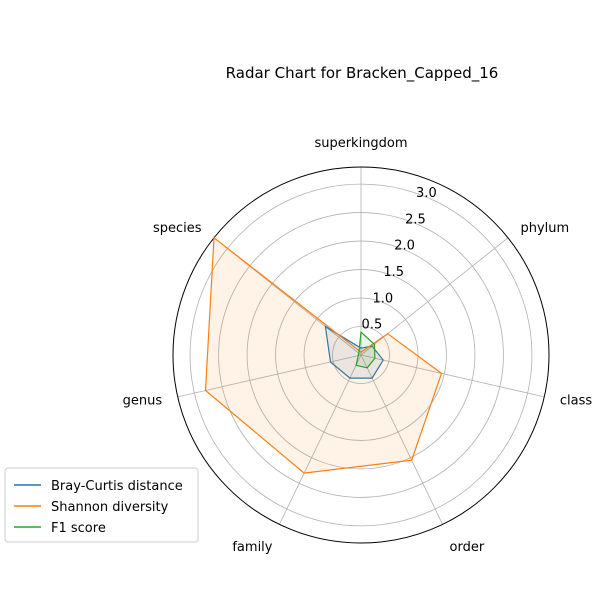  Describe the element at coordinates (362, 73) in the screenshot. I see `chart-title: Radar Chart for Bracken_Capped_16` at that location.